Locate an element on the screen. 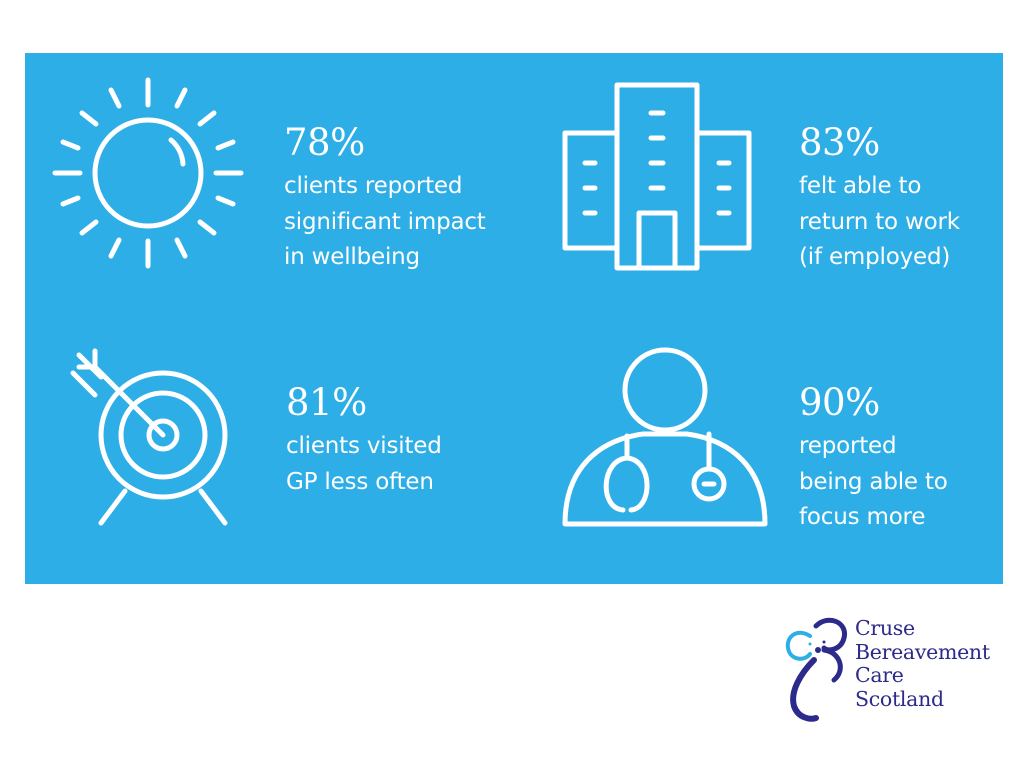 Image resolution: width=1024 pixels, height=768 pixels. stat-focus: 90% reported being able to focus more is located at coordinates (873, 459).